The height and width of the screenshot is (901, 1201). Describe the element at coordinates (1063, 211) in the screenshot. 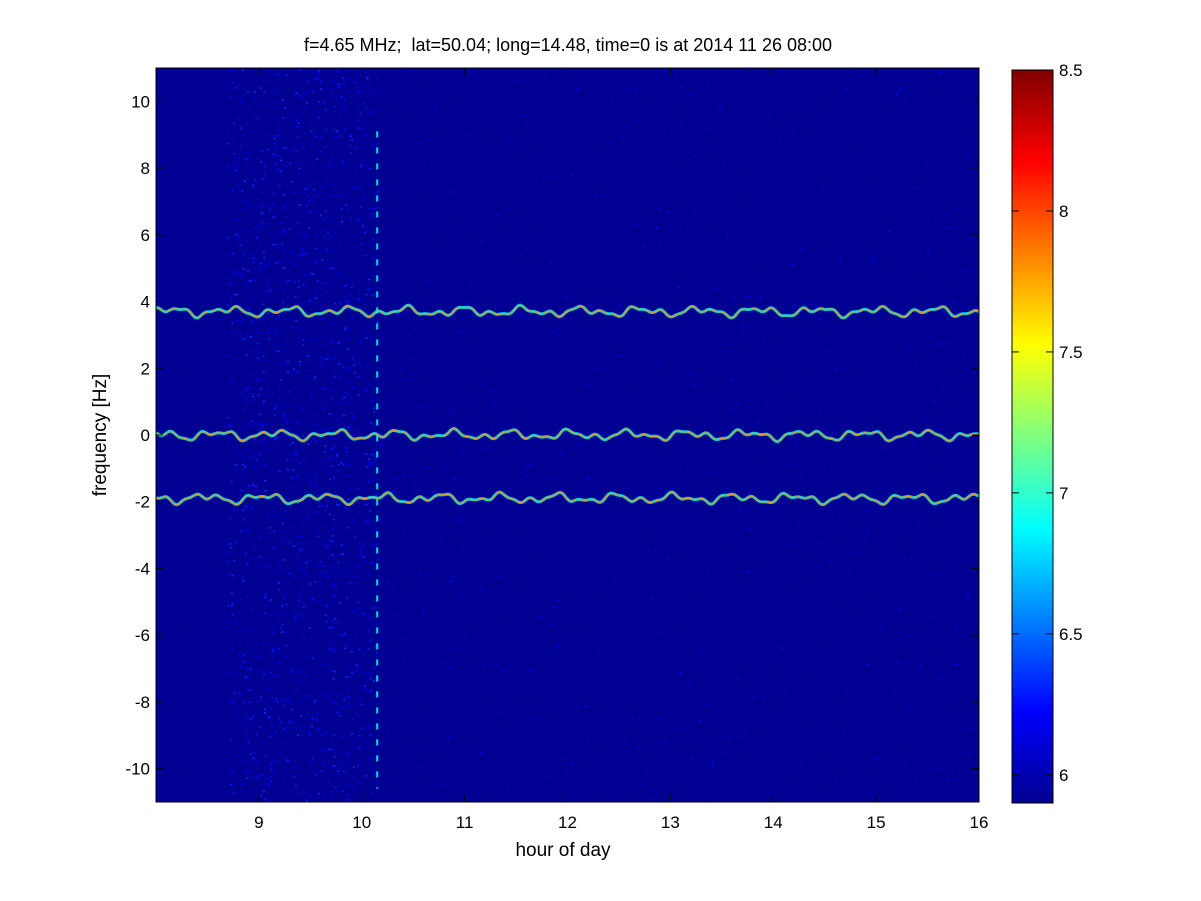

I see `colorbar-tick-label: 8` at that location.